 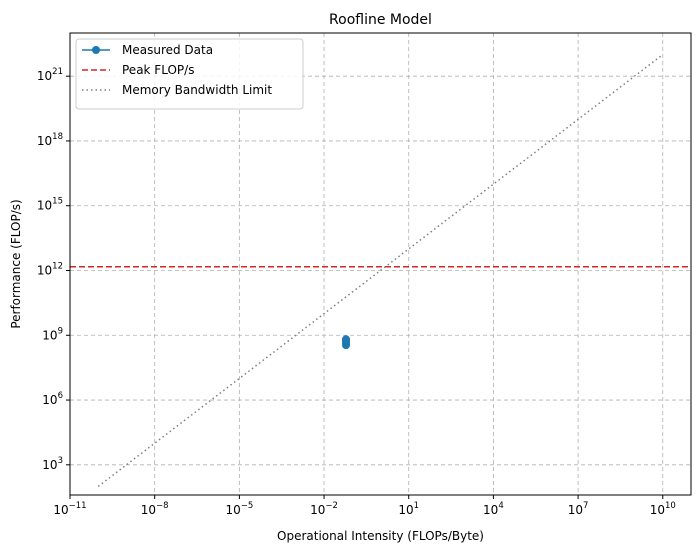 I want to click on y-tick-label: 10¹⁵, so click(x=50, y=205).